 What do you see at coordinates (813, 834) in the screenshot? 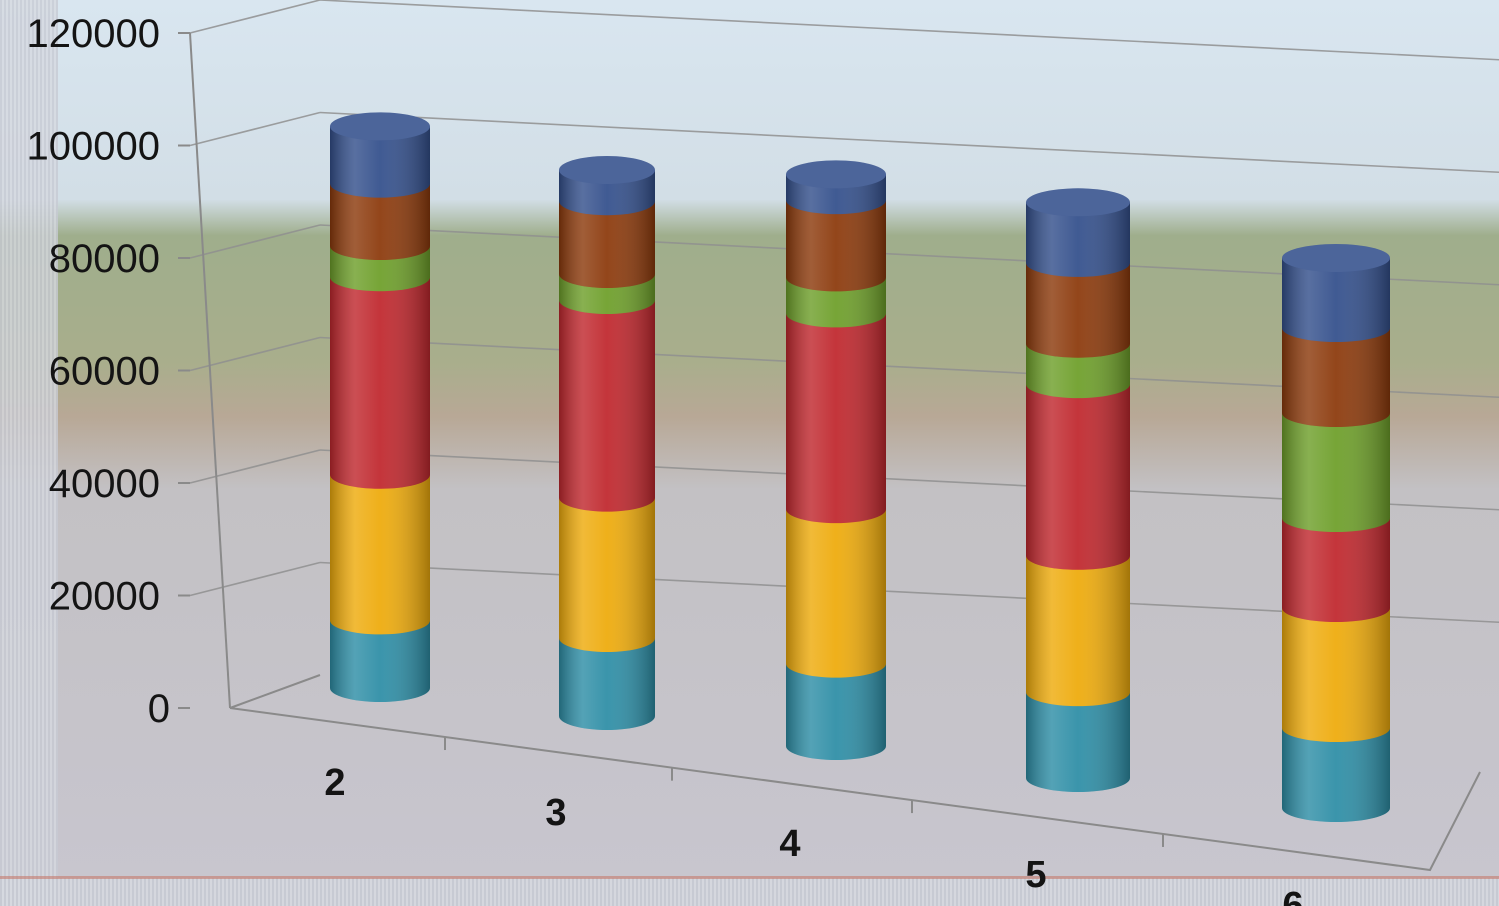
I see `x-tick-labels: 2 3 4 5 6` at bounding box center [813, 834].